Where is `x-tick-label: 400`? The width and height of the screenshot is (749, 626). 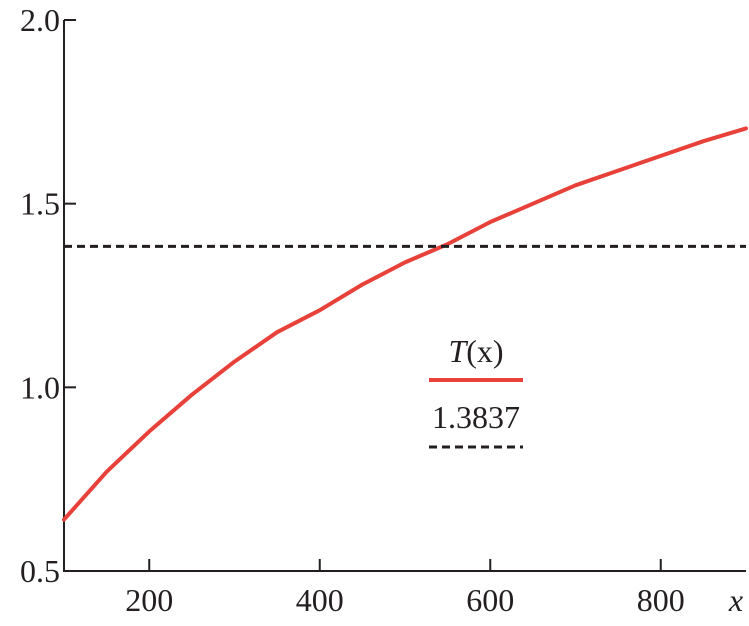 x-tick-label: 400 is located at coordinates (320, 600).